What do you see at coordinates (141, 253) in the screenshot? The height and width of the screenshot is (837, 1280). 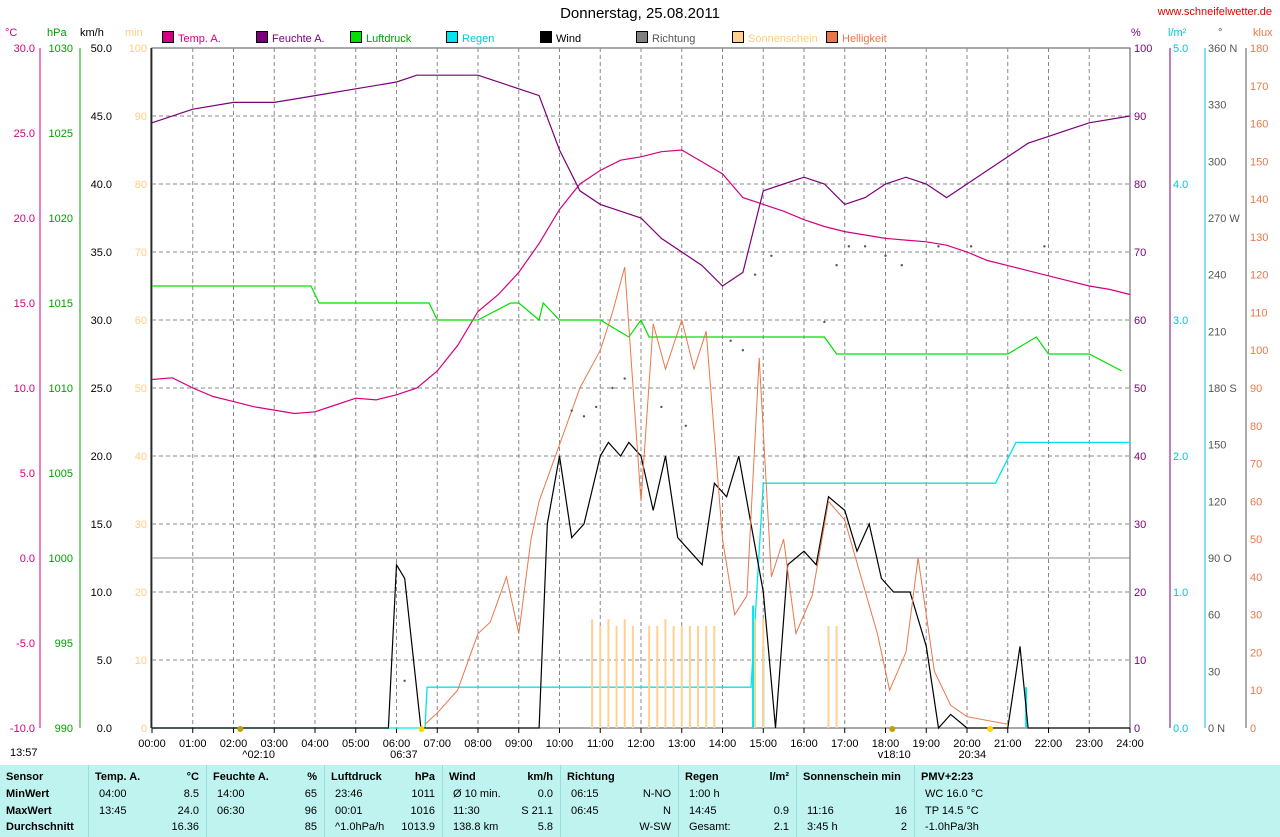 I see `sun-tick-label: 70` at bounding box center [141, 253].